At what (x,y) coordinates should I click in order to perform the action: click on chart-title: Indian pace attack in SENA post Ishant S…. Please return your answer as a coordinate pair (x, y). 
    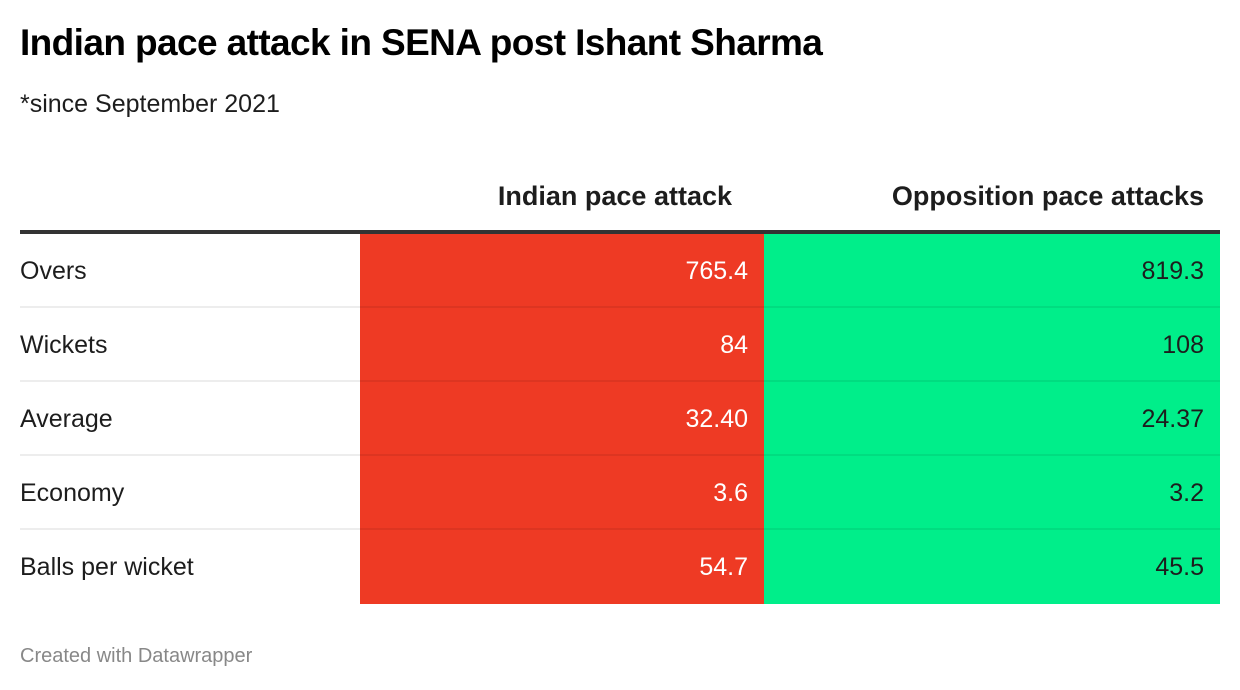
    Looking at the image, I should click on (421, 42).